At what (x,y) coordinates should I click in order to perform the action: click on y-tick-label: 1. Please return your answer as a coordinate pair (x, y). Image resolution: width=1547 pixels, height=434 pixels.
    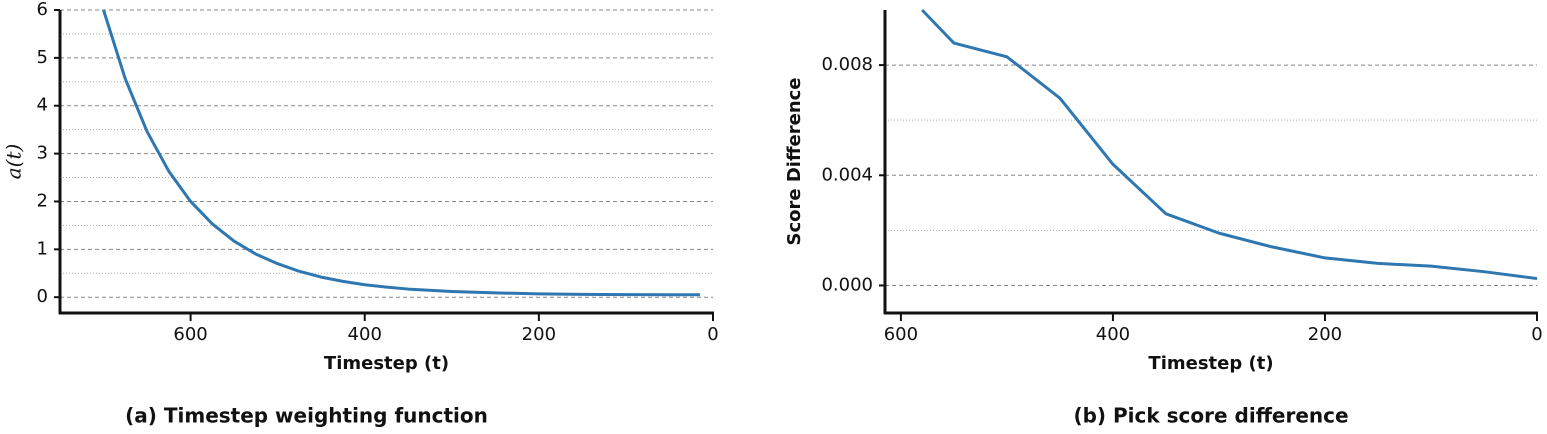
    Looking at the image, I should click on (42, 248).